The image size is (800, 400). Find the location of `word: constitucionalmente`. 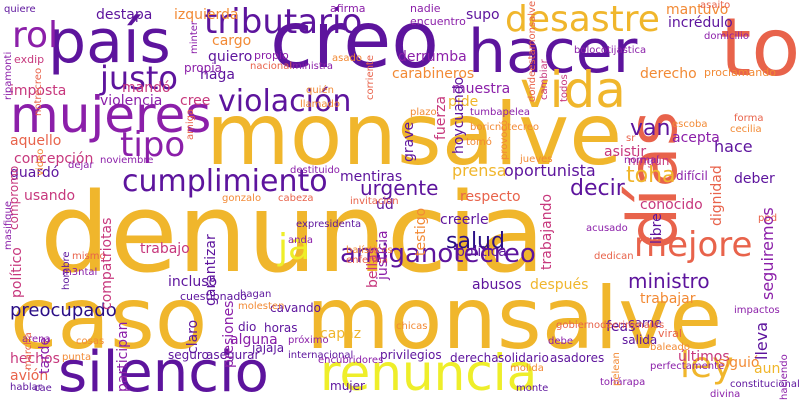

word: constitucionalmente is located at coordinates (765, 384).